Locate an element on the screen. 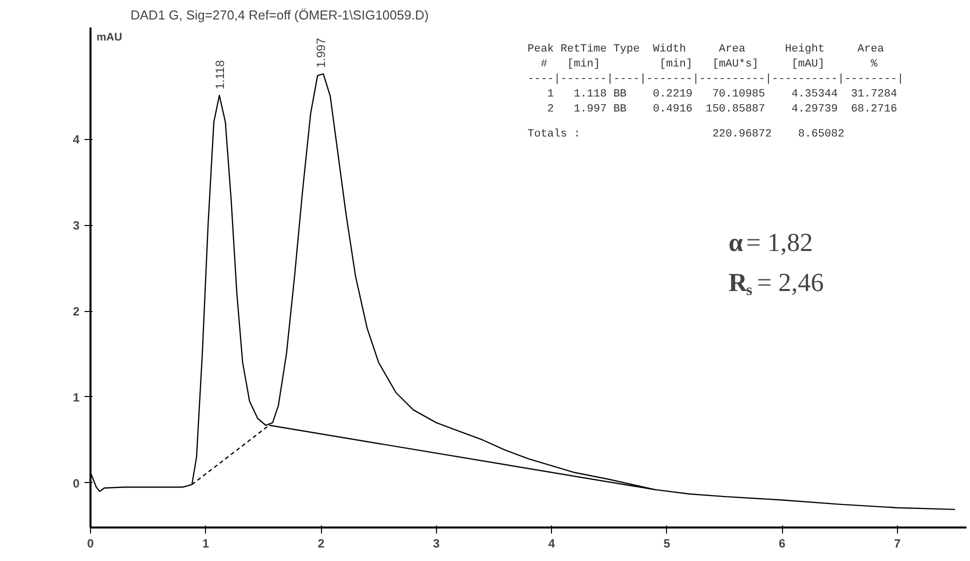 This screenshot has height=561, width=970. x-tick-label: 0 is located at coordinates (90, 543).